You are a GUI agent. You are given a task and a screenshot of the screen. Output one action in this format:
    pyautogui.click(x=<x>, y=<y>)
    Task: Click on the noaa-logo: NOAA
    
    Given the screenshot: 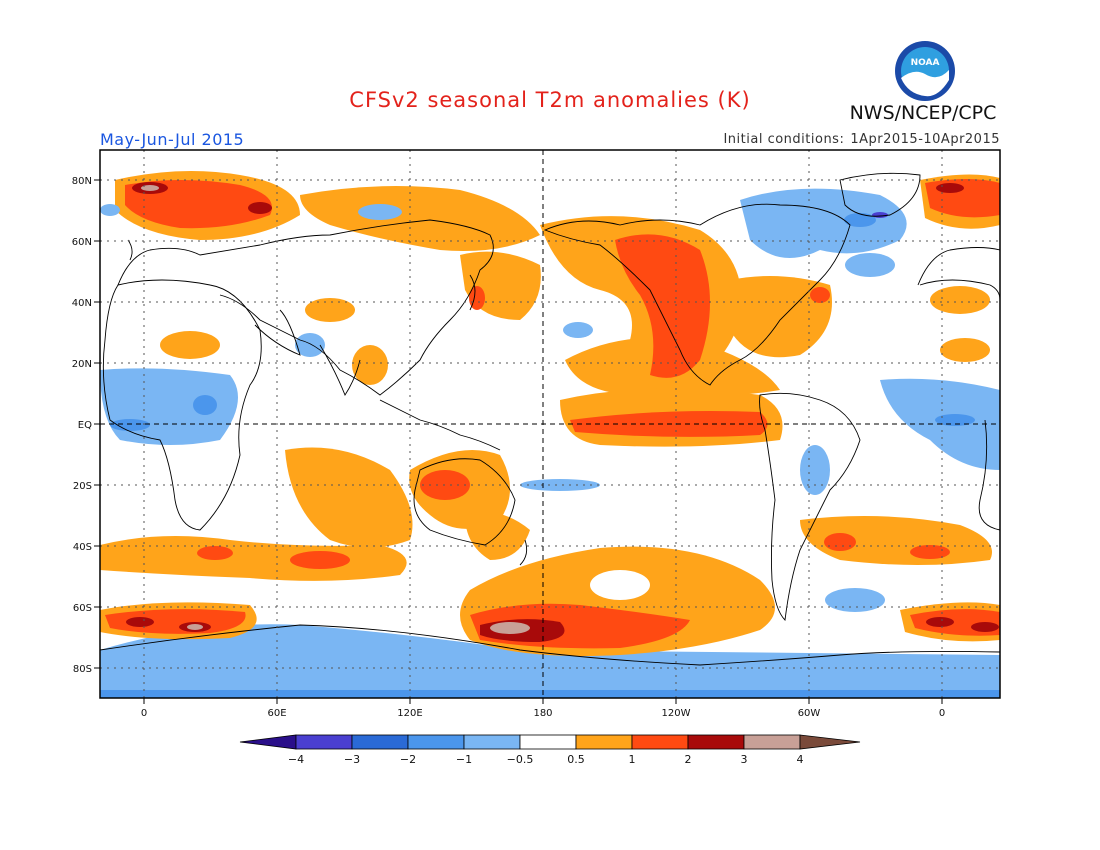 What is the action you would take?
    pyautogui.click(x=925, y=71)
    